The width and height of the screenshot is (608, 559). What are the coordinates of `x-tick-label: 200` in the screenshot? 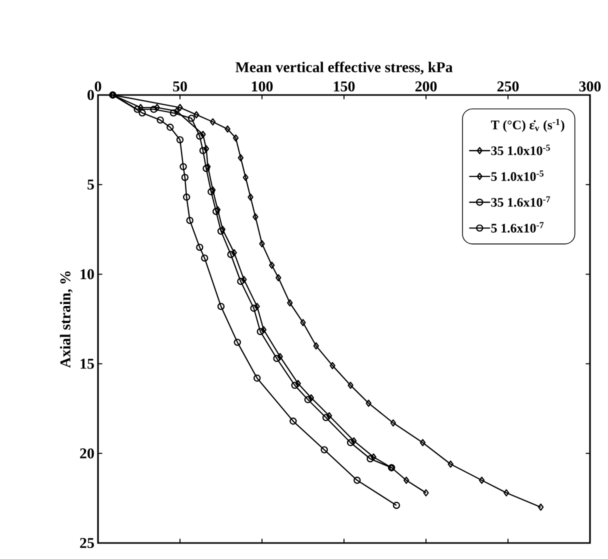 It's located at (426, 86).